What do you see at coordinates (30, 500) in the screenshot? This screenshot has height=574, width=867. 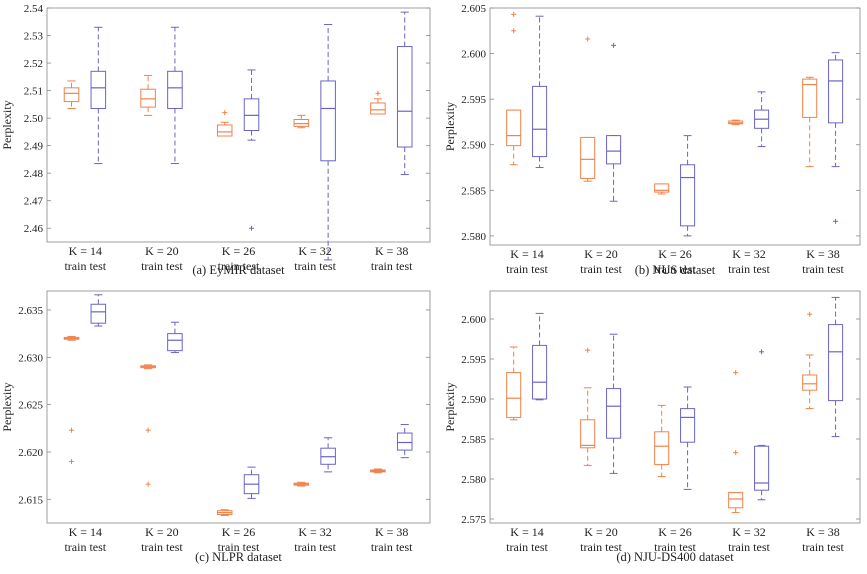 I see `y-tick-label: 2.615` at bounding box center [30, 500].